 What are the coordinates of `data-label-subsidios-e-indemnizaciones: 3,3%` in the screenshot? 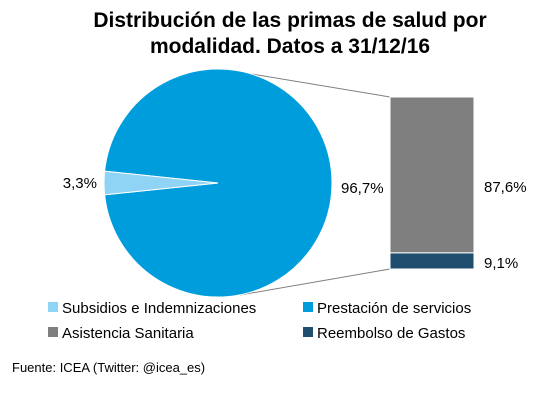 It's located at (80, 183).